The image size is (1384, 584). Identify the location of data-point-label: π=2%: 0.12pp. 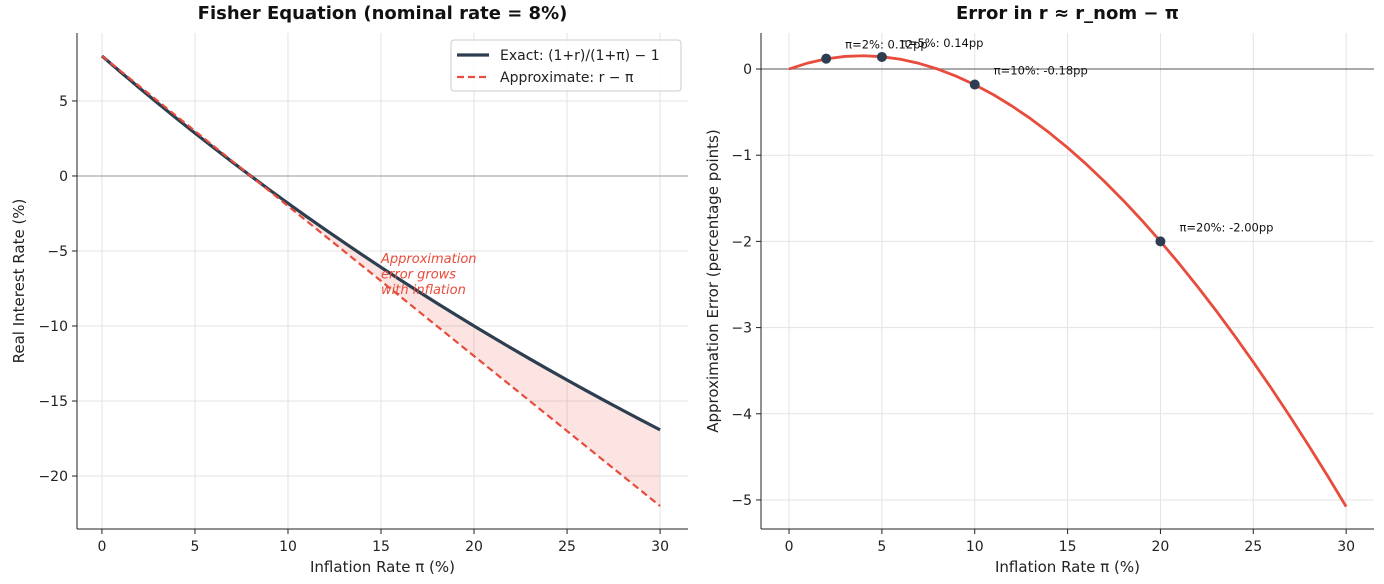
(886, 45).